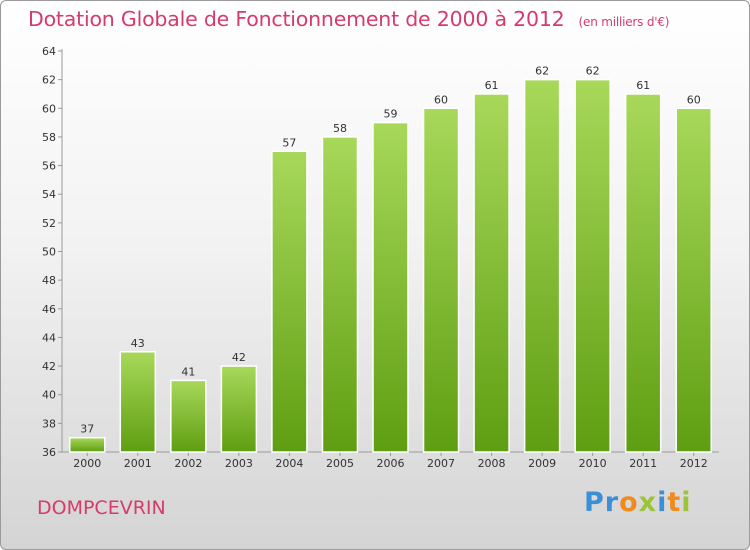  Describe the element at coordinates (188, 416) in the screenshot. I see `bar-2002` at that location.